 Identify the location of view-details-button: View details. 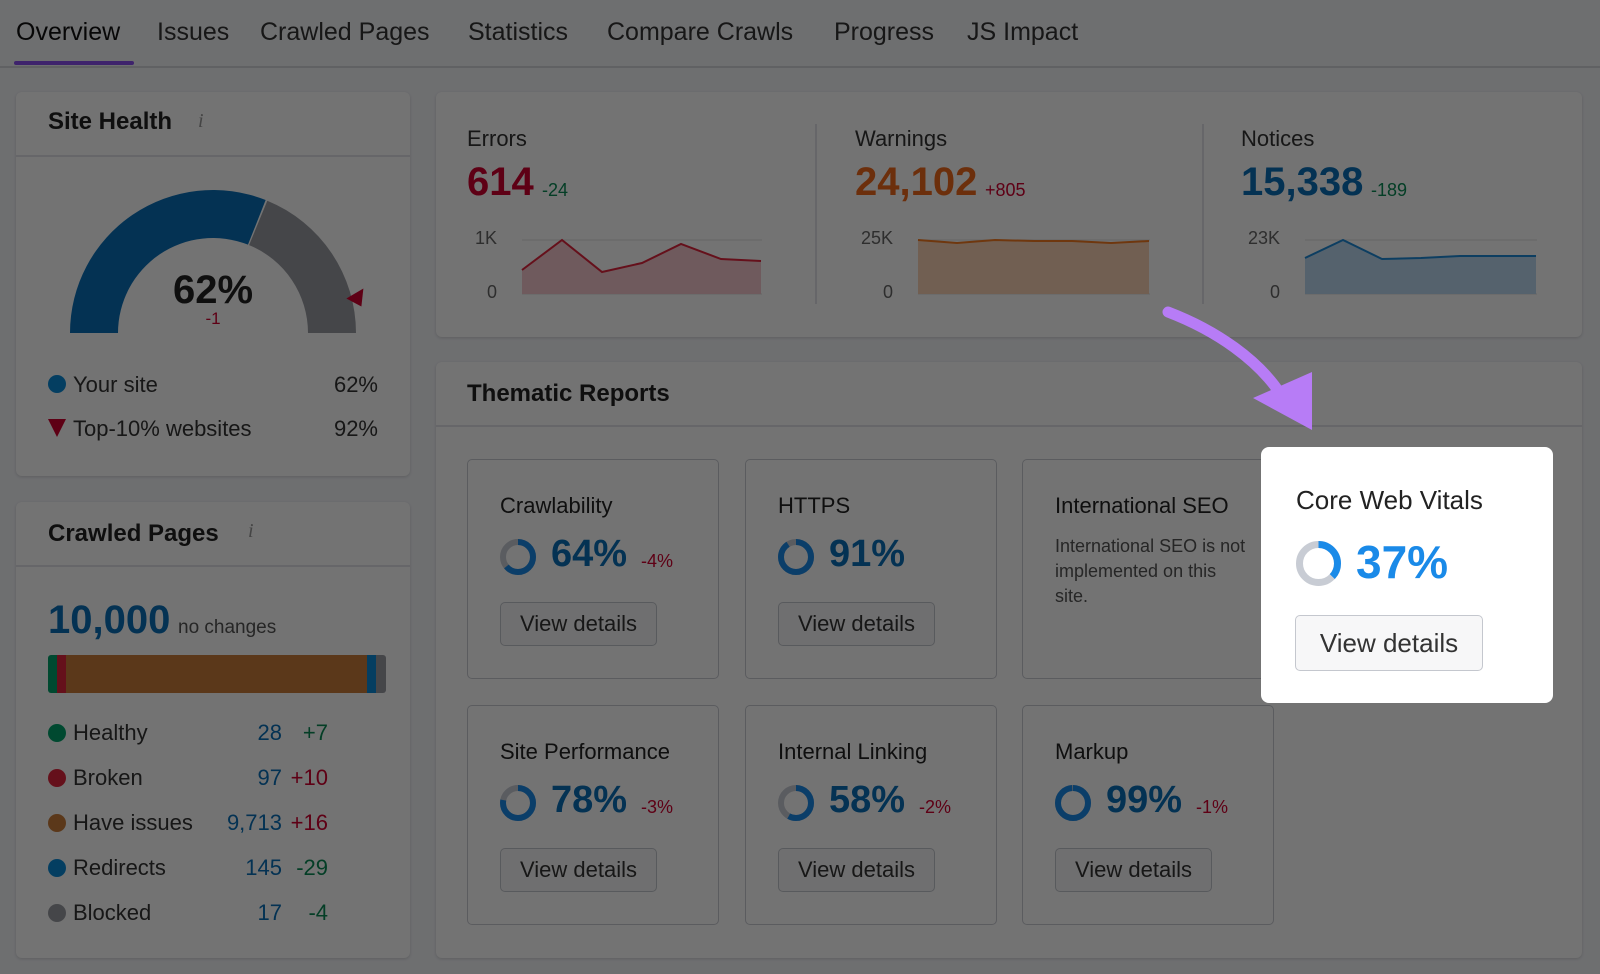
(1389, 643).